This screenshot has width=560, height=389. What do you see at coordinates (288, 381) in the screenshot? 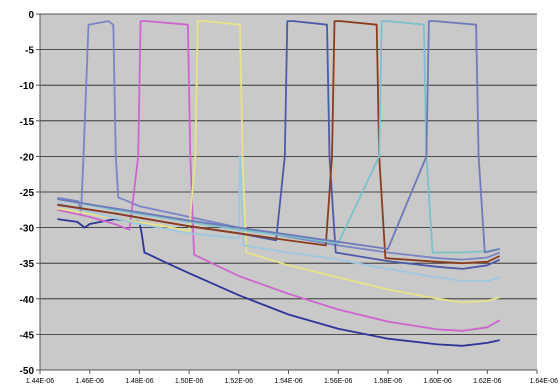
I see `x-tick-label: 1.54E-06` at bounding box center [288, 381].